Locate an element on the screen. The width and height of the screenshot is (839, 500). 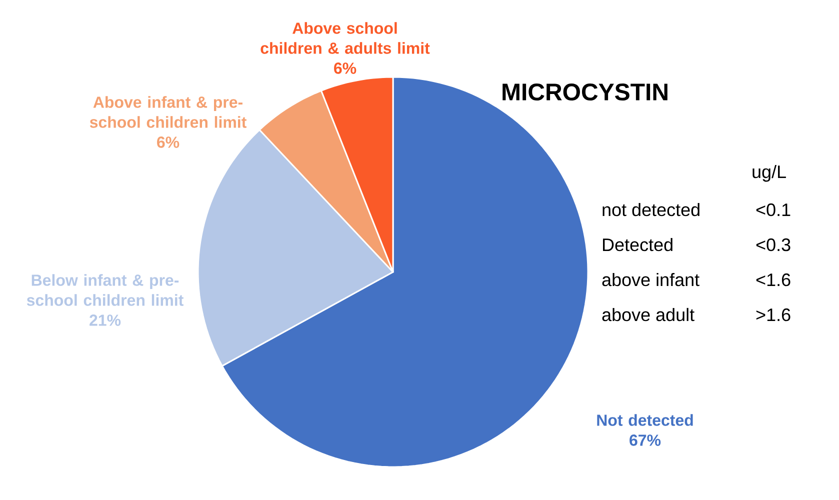
text: ug/L is located at coordinates (769, 173).